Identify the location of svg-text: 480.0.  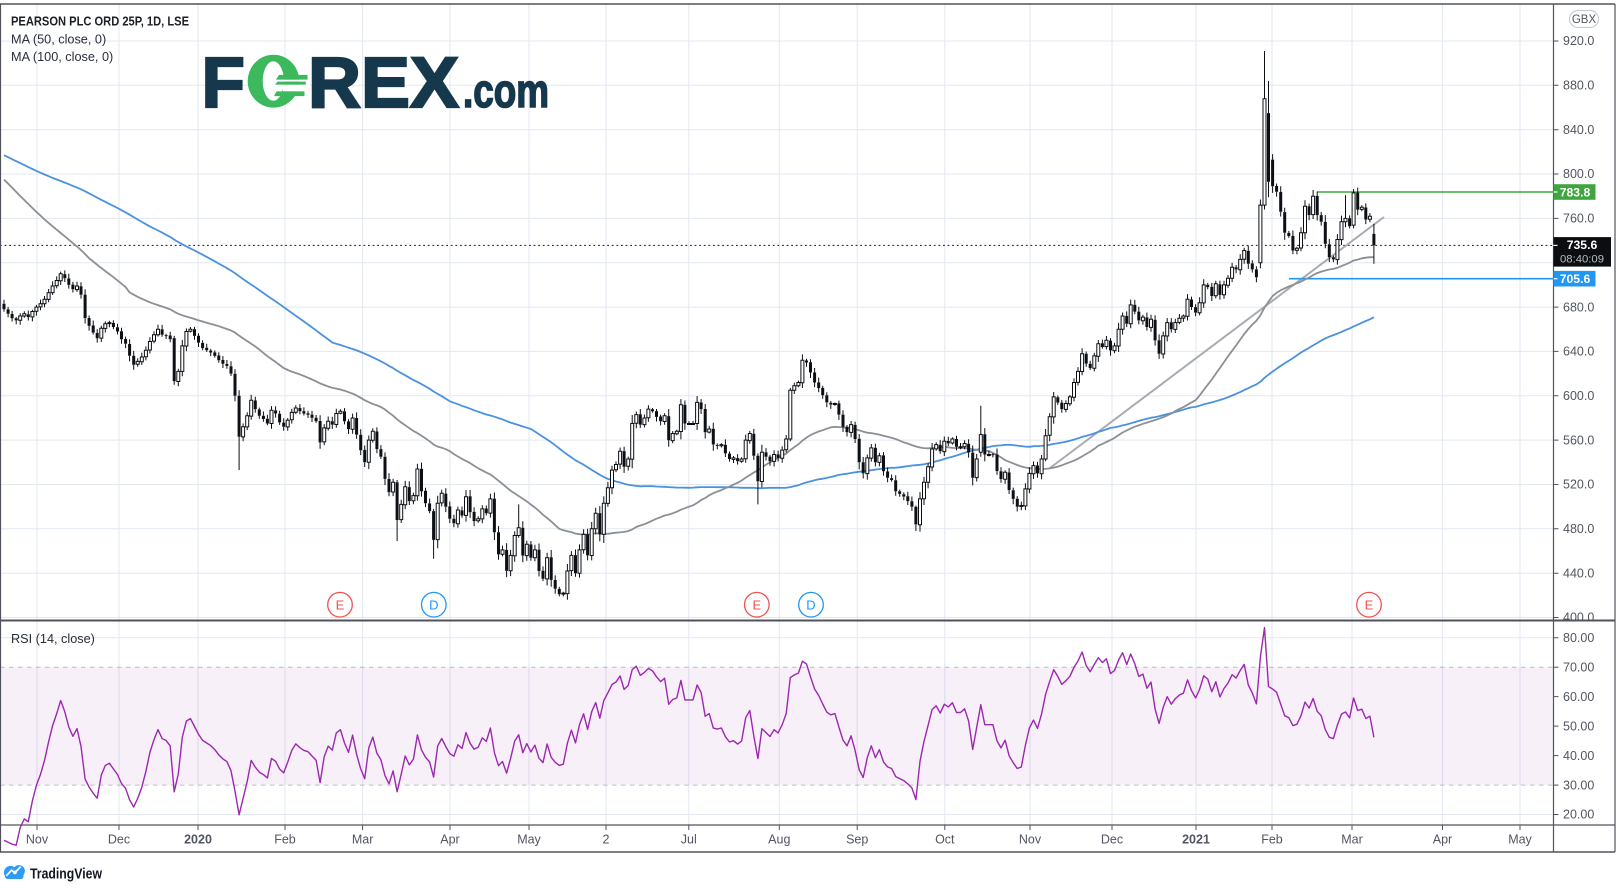
(1578, 529).